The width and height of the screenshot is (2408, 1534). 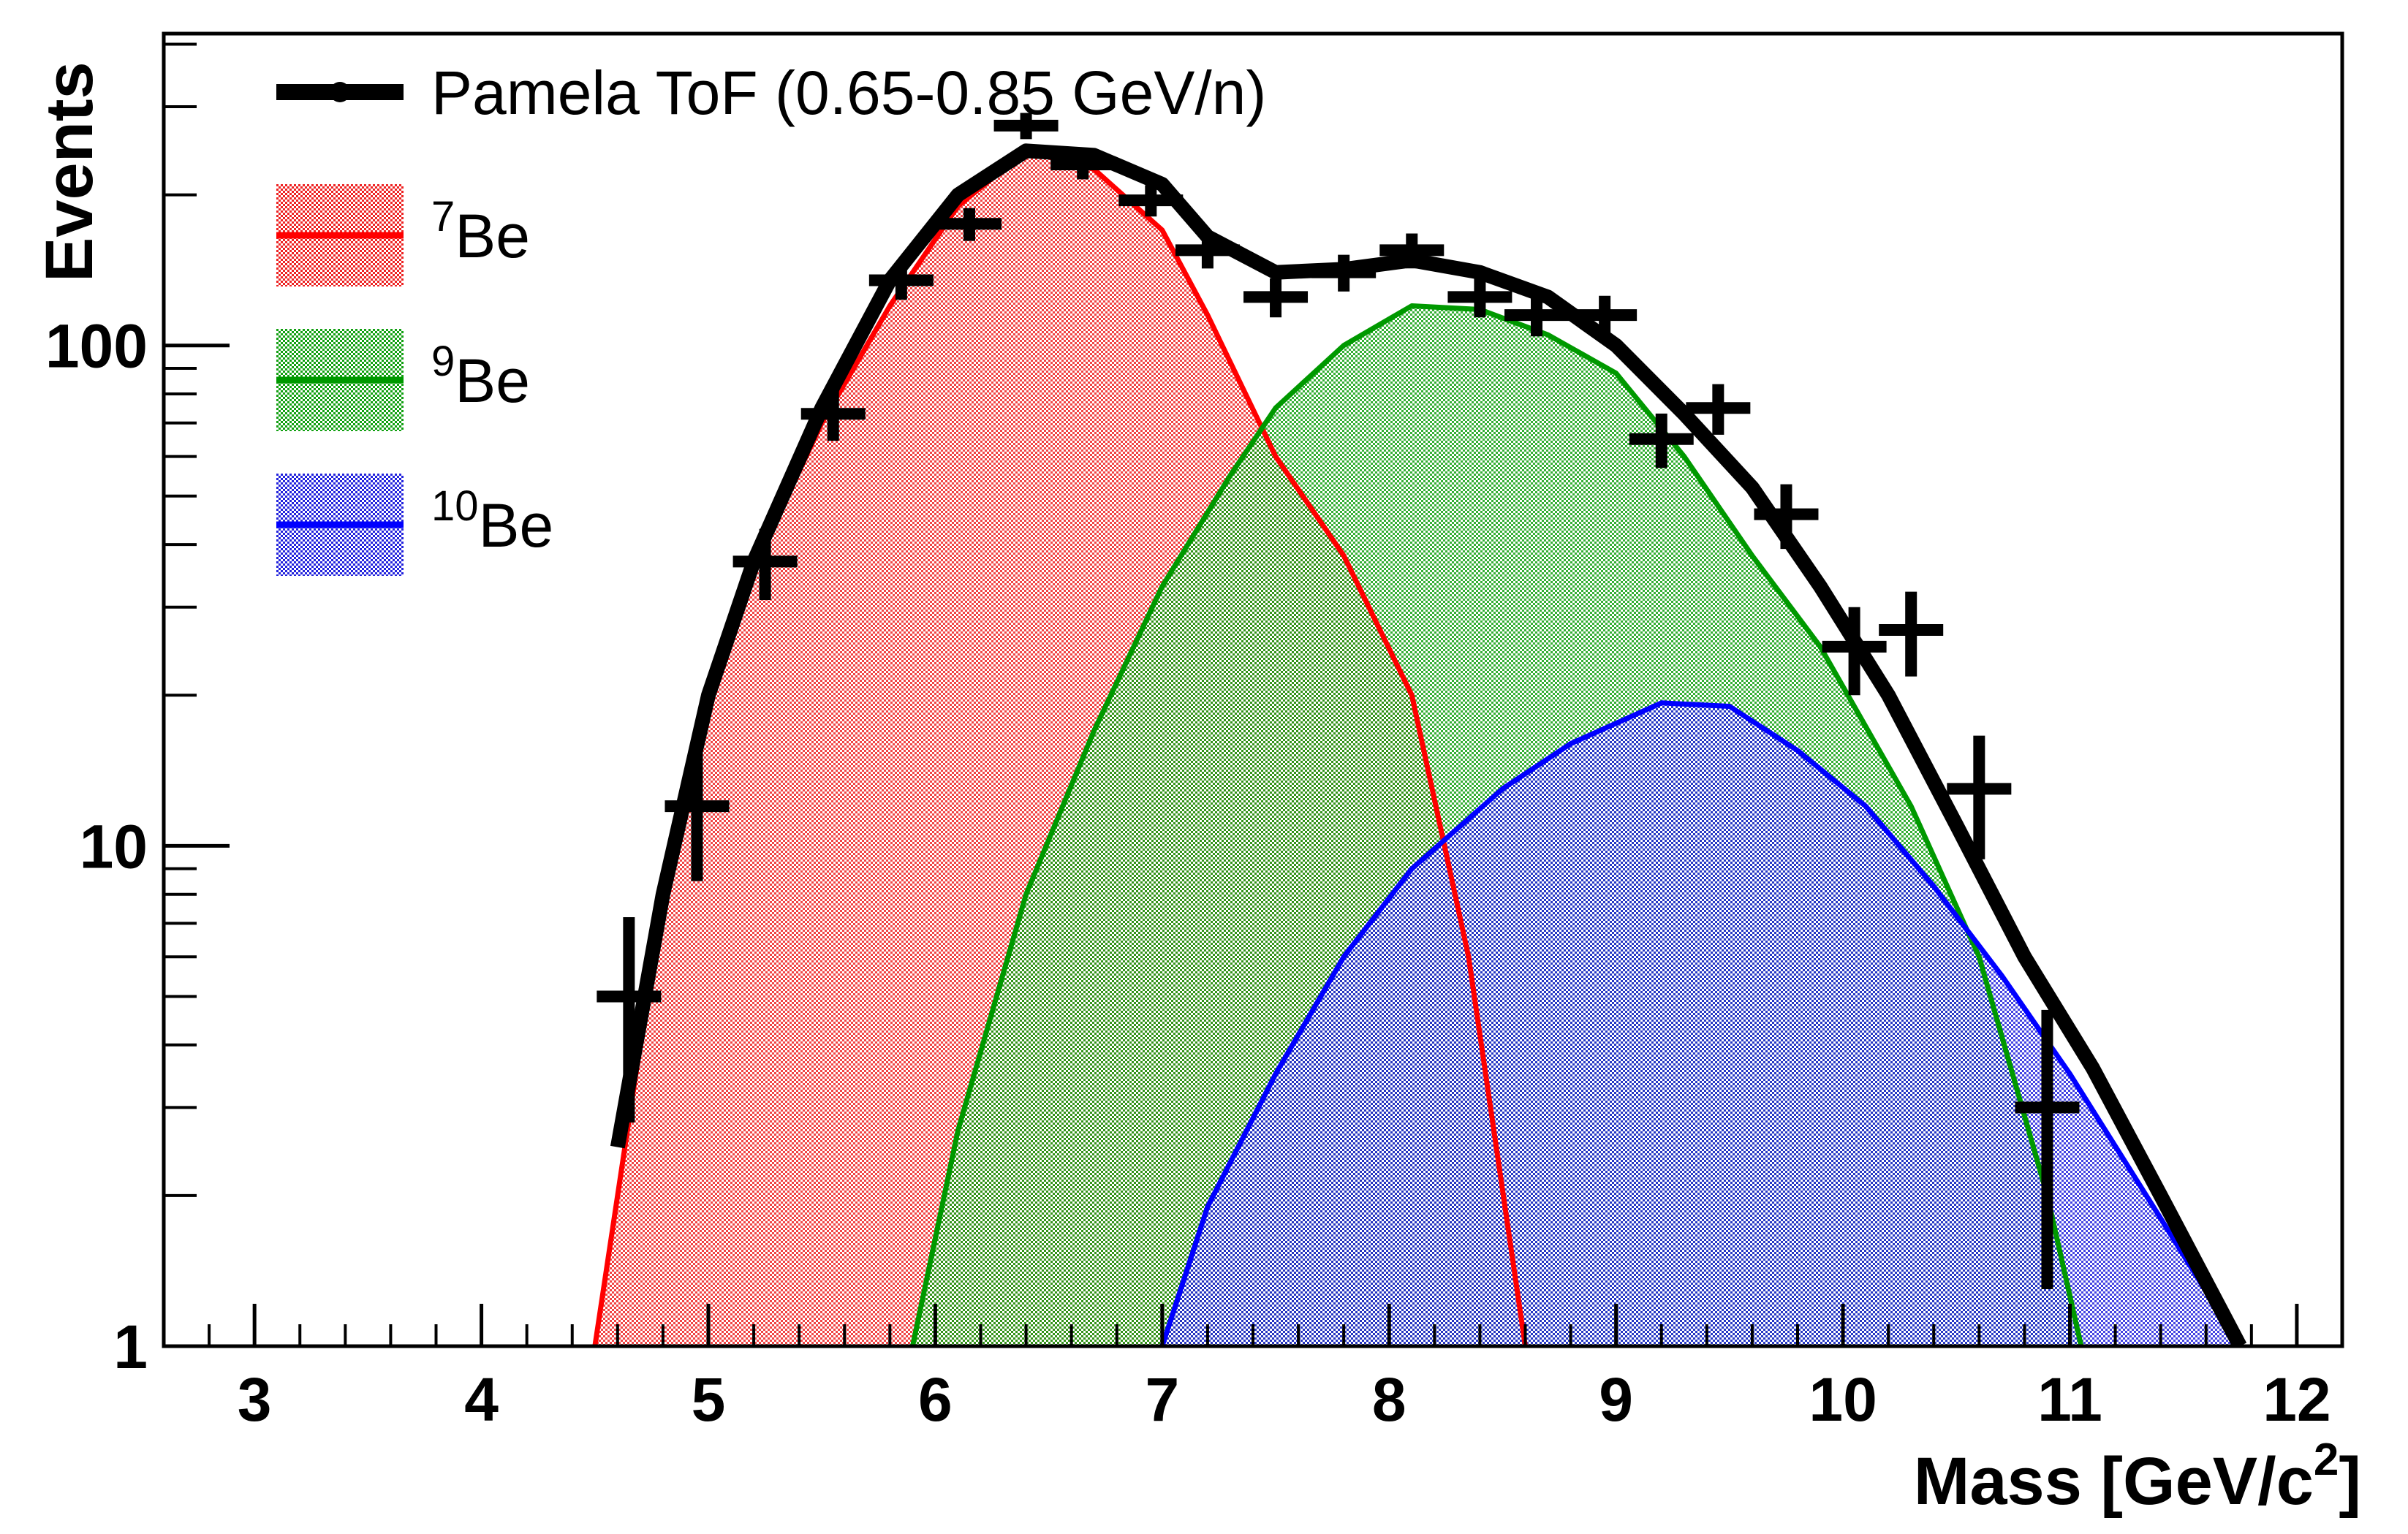 I want to click on legend-label: 10Be, so click(x=492, y=521).